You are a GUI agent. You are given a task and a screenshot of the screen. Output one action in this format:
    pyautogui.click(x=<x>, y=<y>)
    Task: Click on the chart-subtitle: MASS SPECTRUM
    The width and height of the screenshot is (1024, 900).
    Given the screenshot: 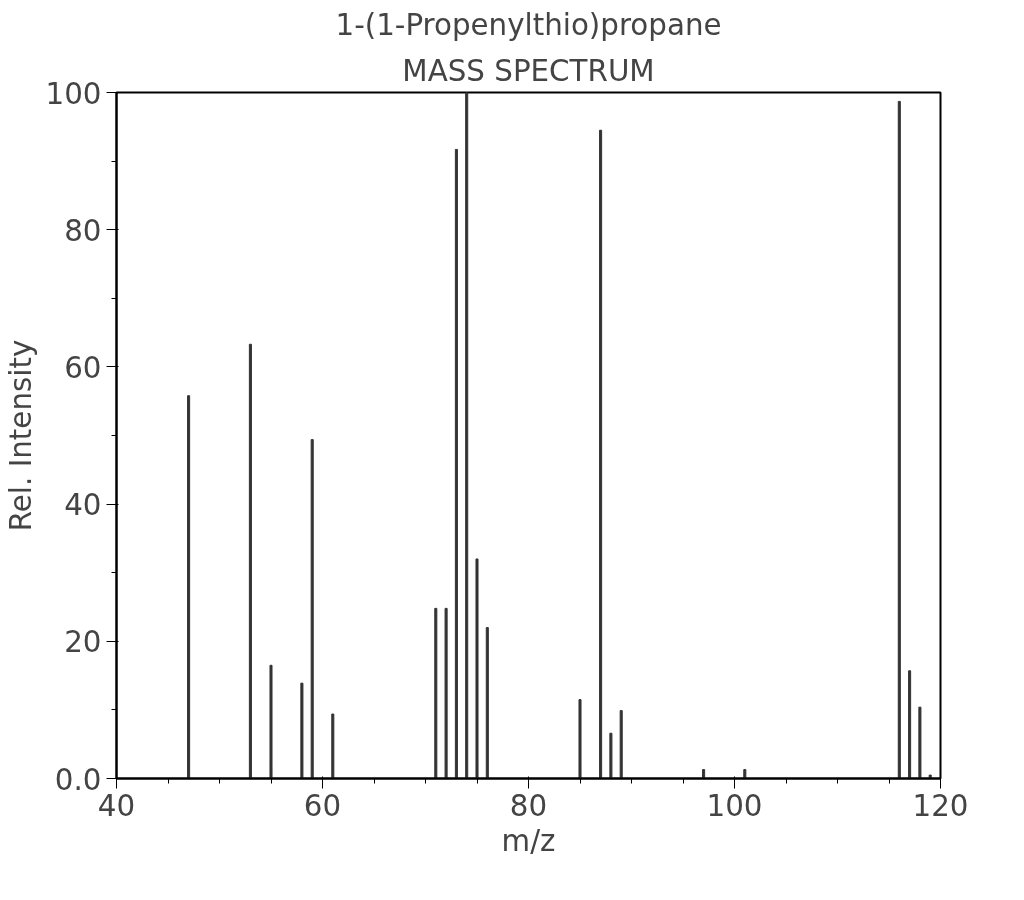 What is the action you would take?
    pyautogui.click(x=528, y=70)
    